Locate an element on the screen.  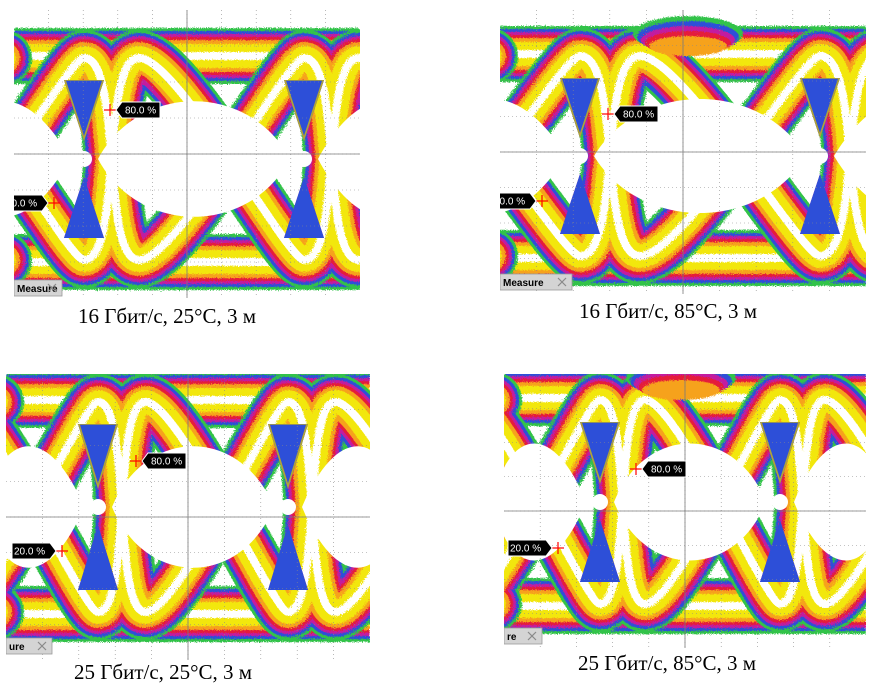
measure-tab-label: re is located at coordinates (512, 637).